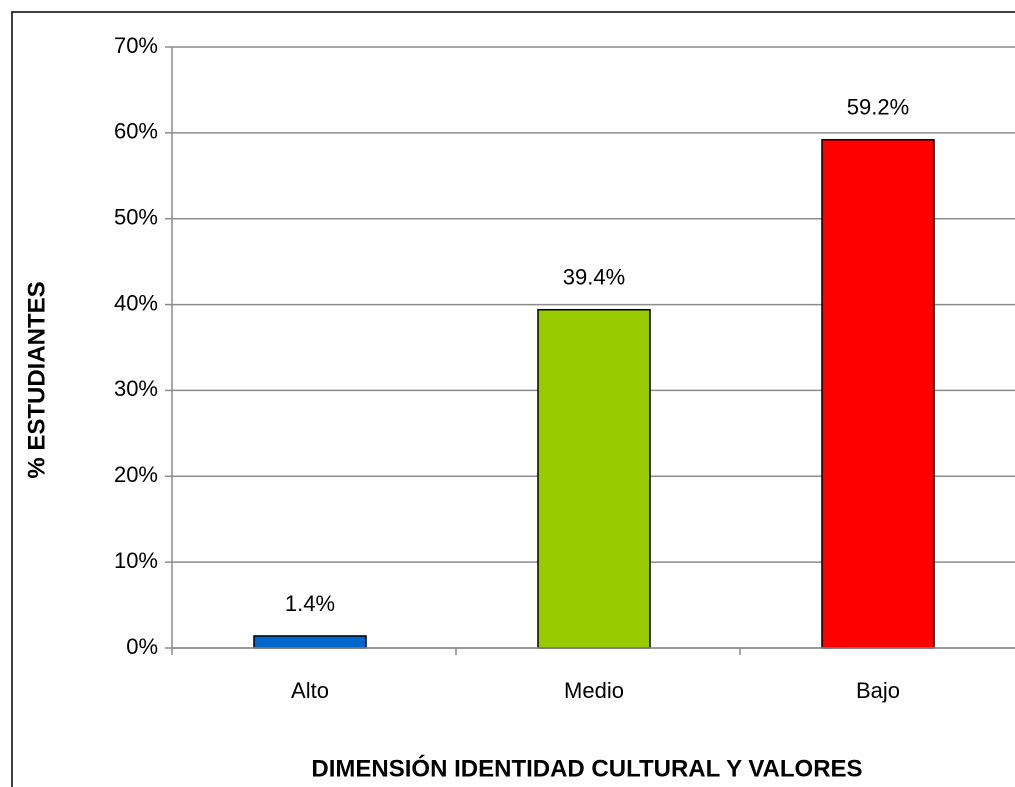  What do you see at coordinates (136, 560) in the screenshot?
I see `y-tick-label: 10%` at bounding box center [136, 560].